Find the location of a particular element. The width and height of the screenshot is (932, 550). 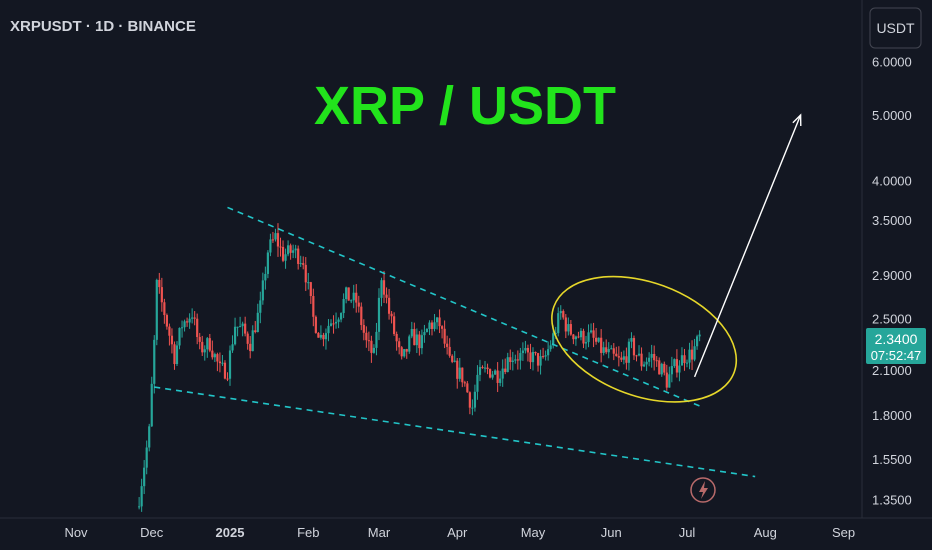

trendline is located at coordinates (455, 432).